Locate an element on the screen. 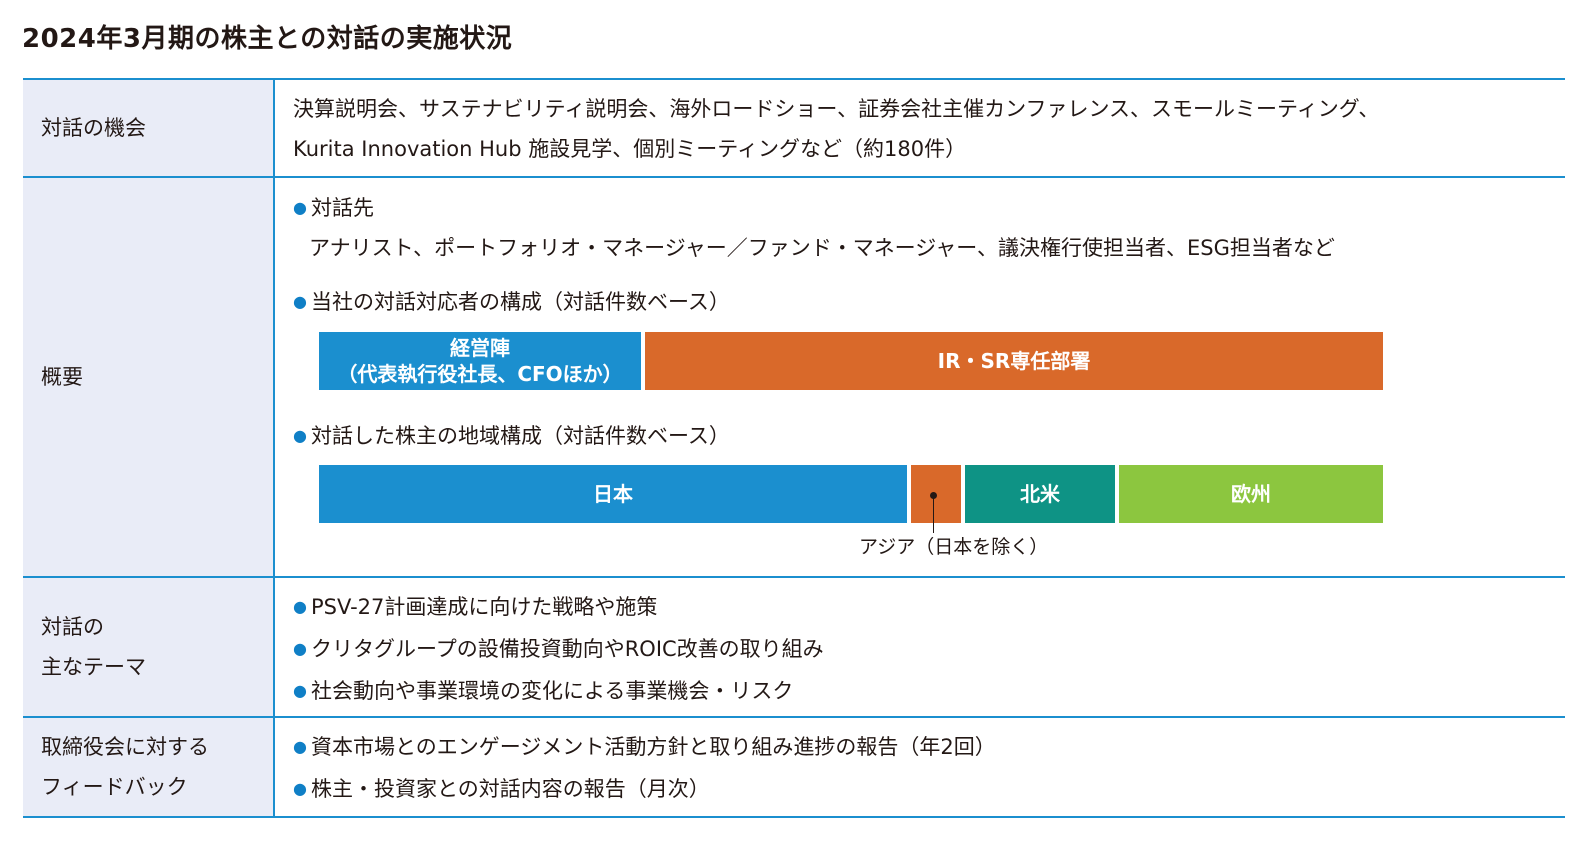 The height and width of the screenshot is (845, 1592). partners-heading-text: 対話先 is located at coordinates (342, 208).